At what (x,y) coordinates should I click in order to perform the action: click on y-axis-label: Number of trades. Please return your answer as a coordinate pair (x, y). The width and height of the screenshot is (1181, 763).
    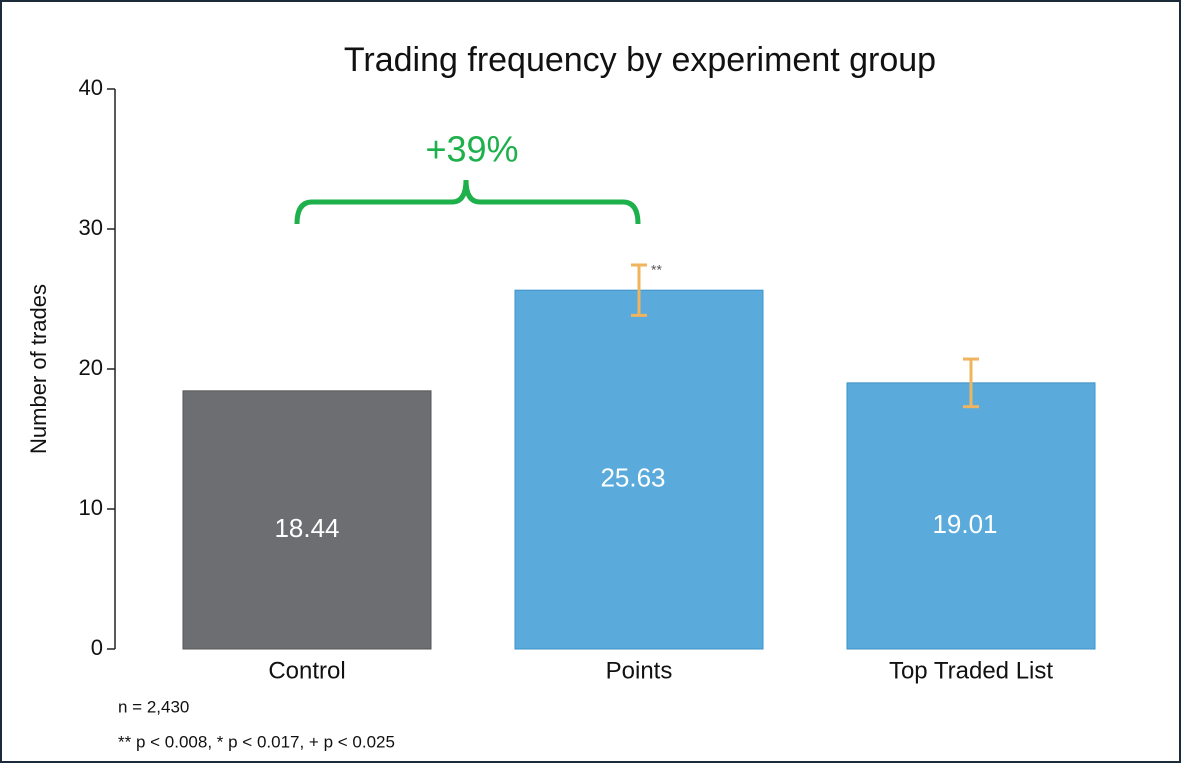
    Looking at the image, I should click on (38, 369).